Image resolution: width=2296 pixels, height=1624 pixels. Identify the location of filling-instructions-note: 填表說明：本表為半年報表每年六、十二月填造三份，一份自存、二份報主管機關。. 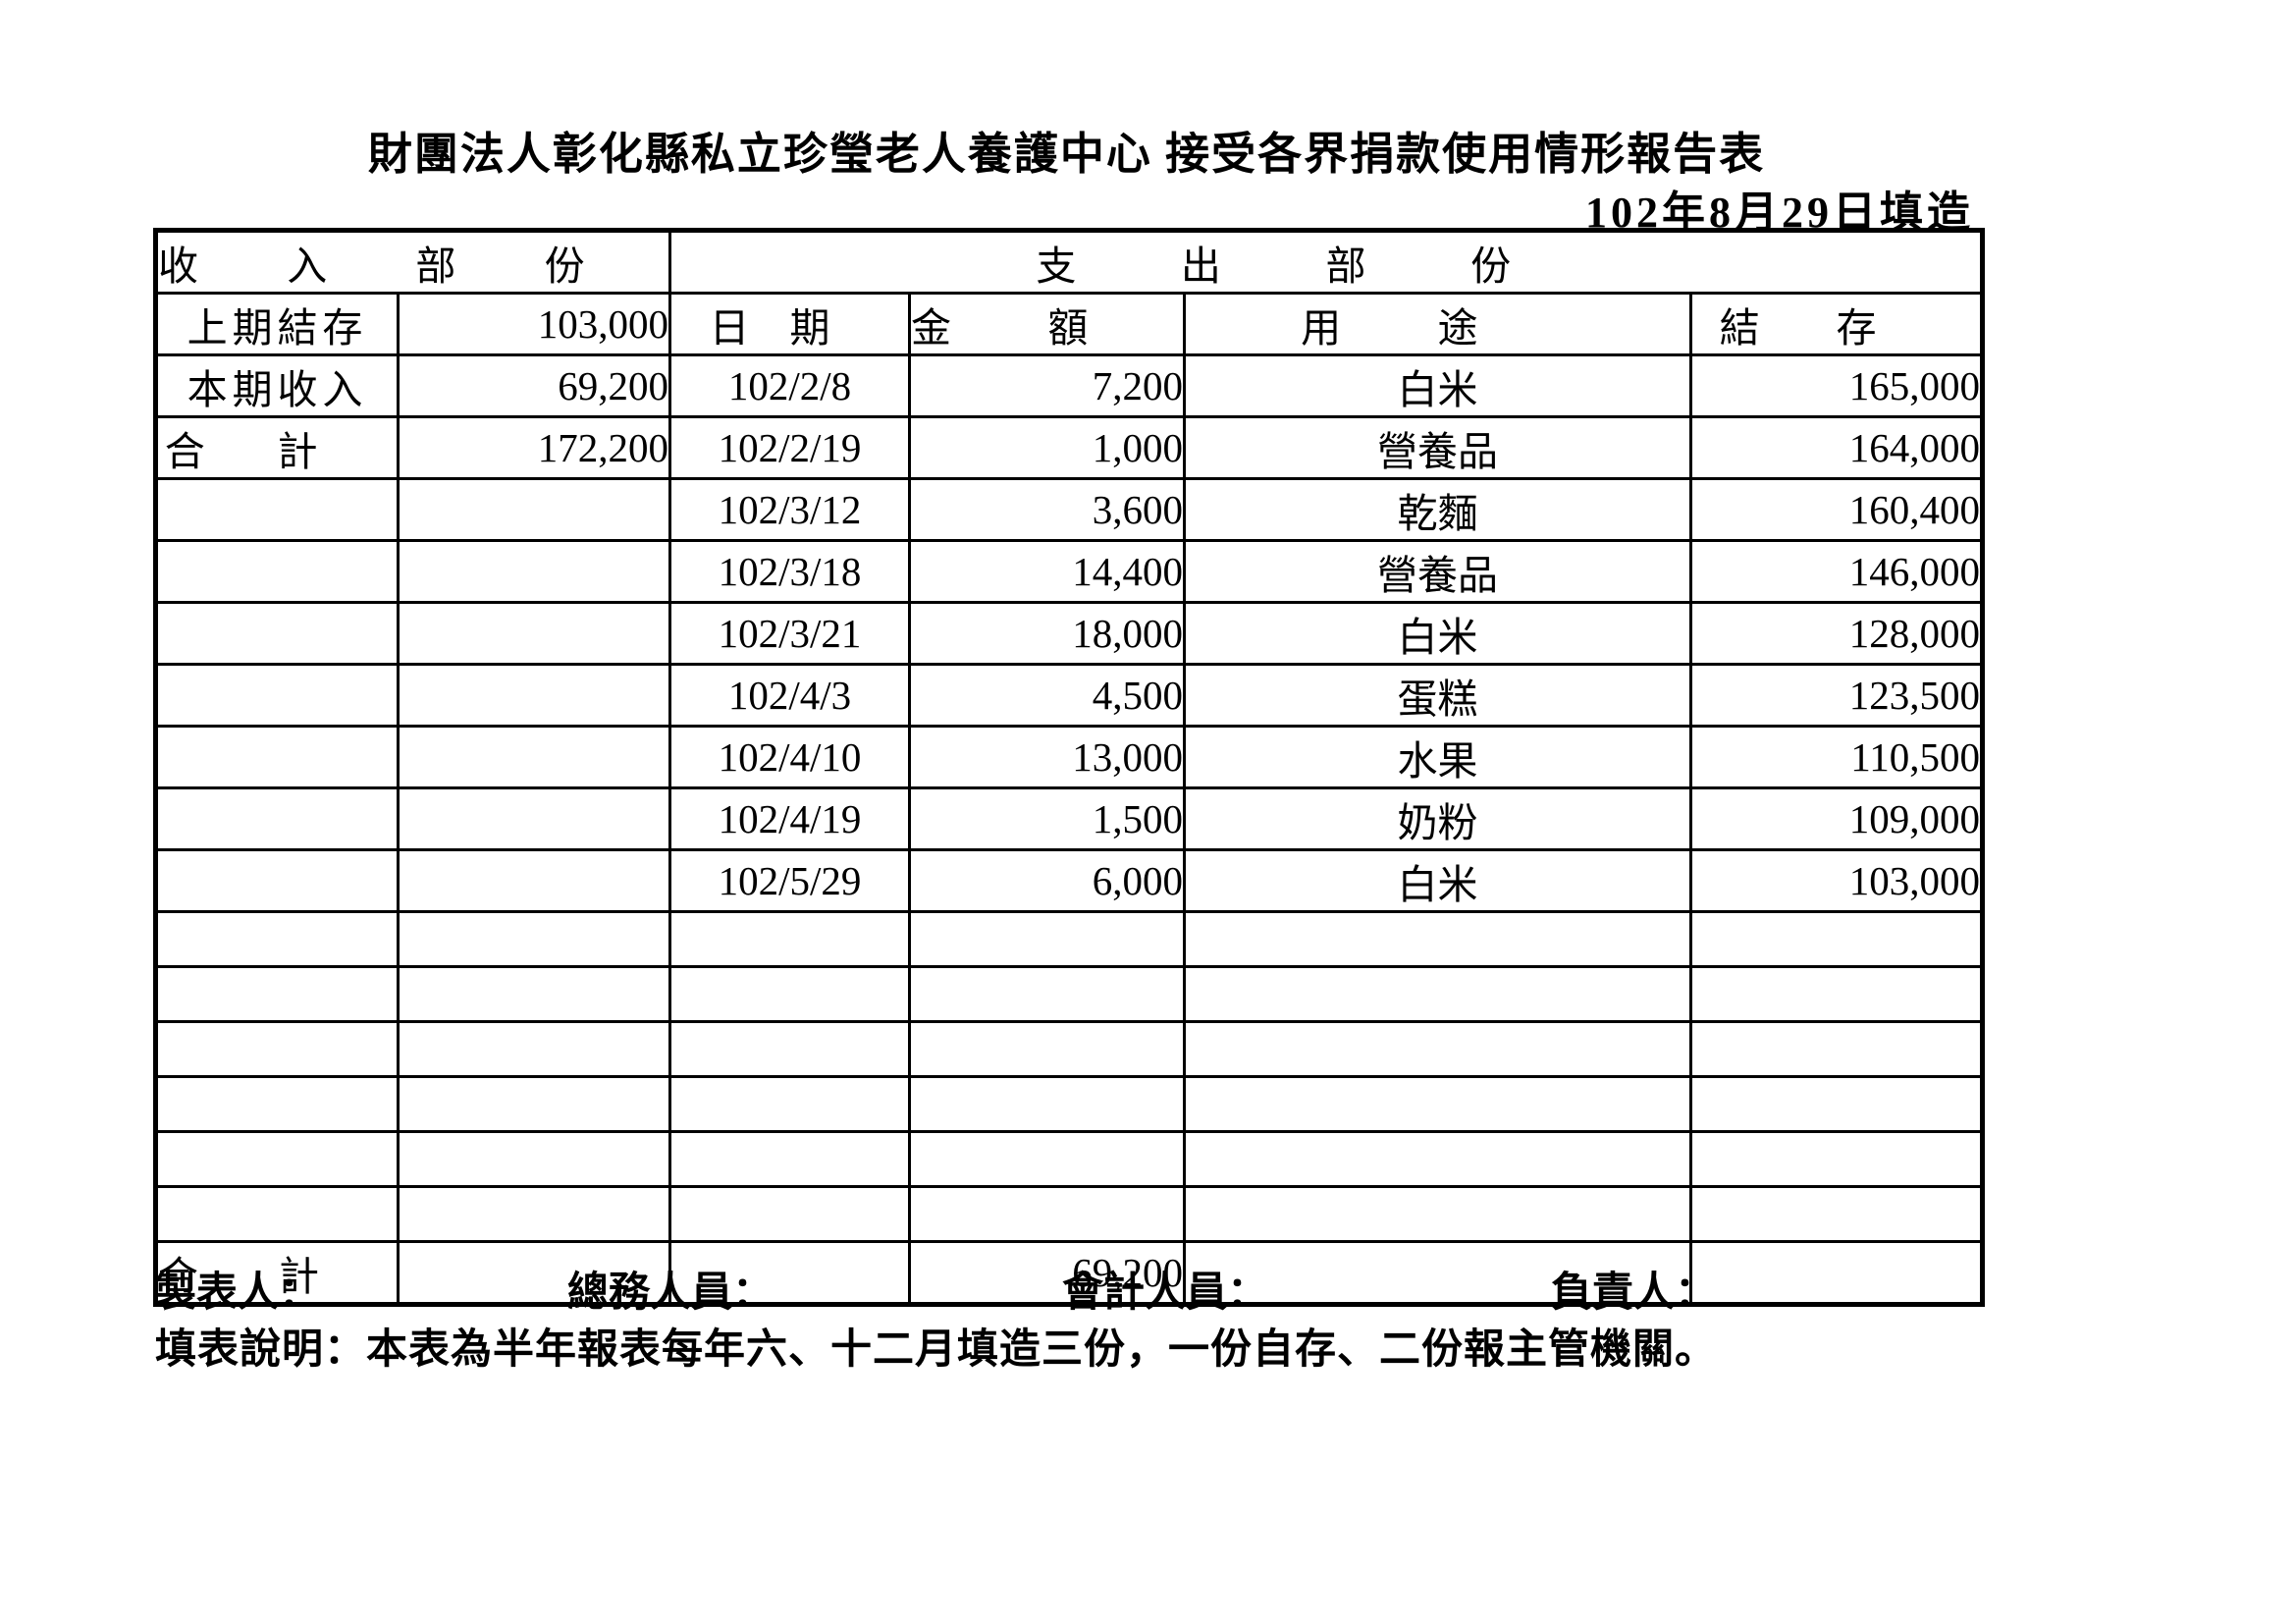
(936, 1350).